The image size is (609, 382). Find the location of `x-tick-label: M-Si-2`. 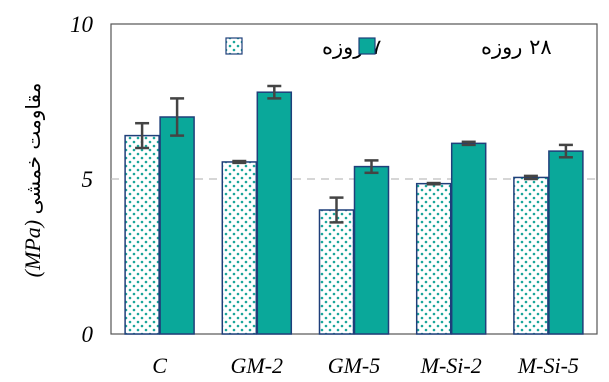

x-tick-label: M-Si-2 is located at coordinates (451, 365).